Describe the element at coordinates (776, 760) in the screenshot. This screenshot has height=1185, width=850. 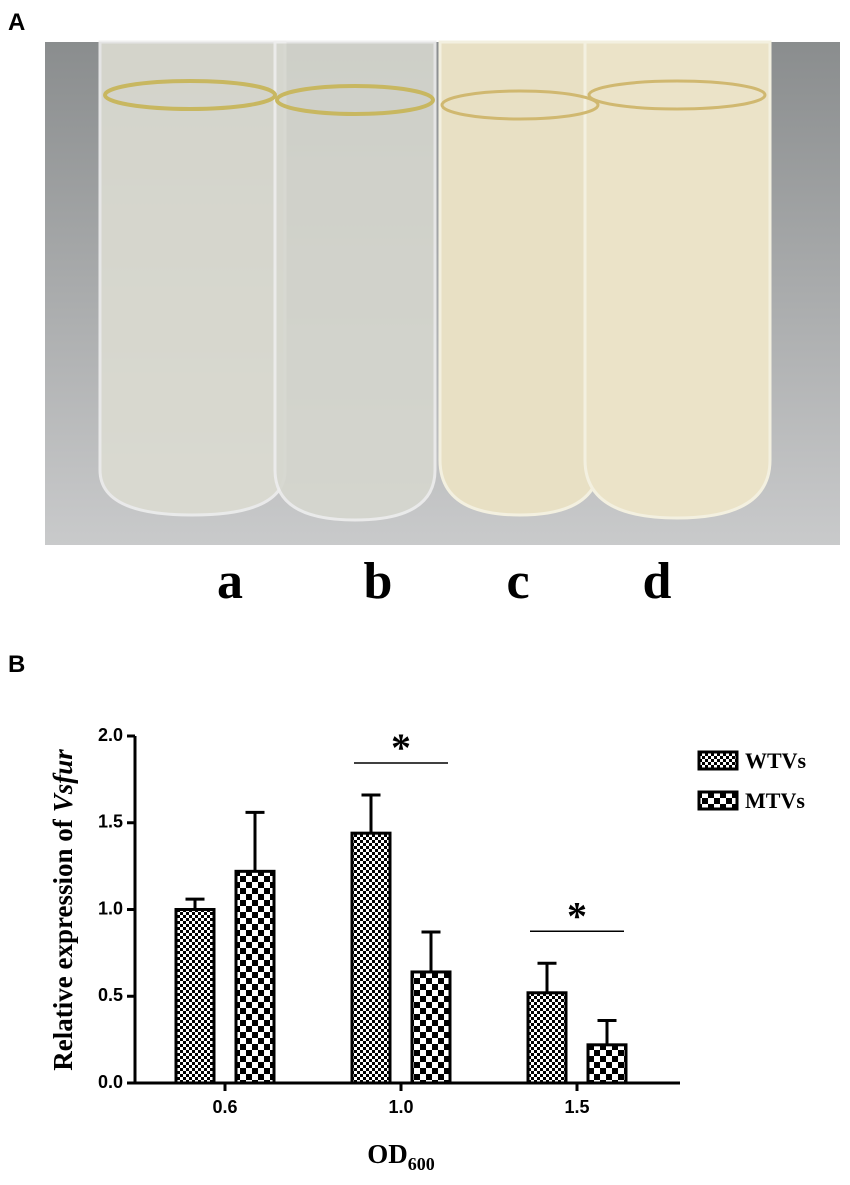
I see `legend-label: WTVs` at that location.